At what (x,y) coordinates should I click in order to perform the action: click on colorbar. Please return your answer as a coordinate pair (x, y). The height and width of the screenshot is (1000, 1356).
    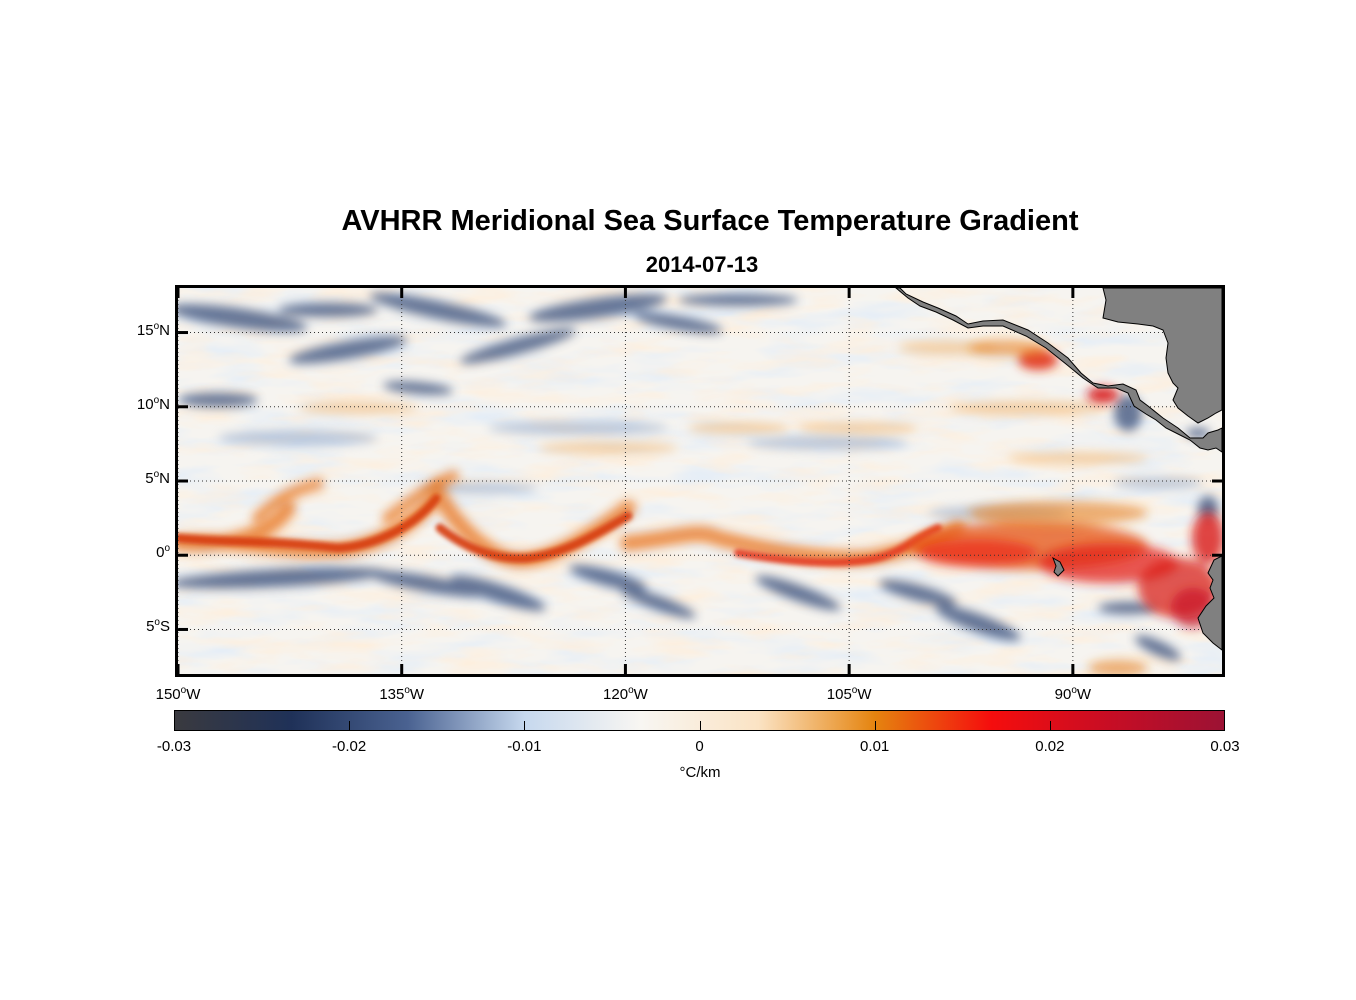
    Looking at the image, I should click on (699, 720).